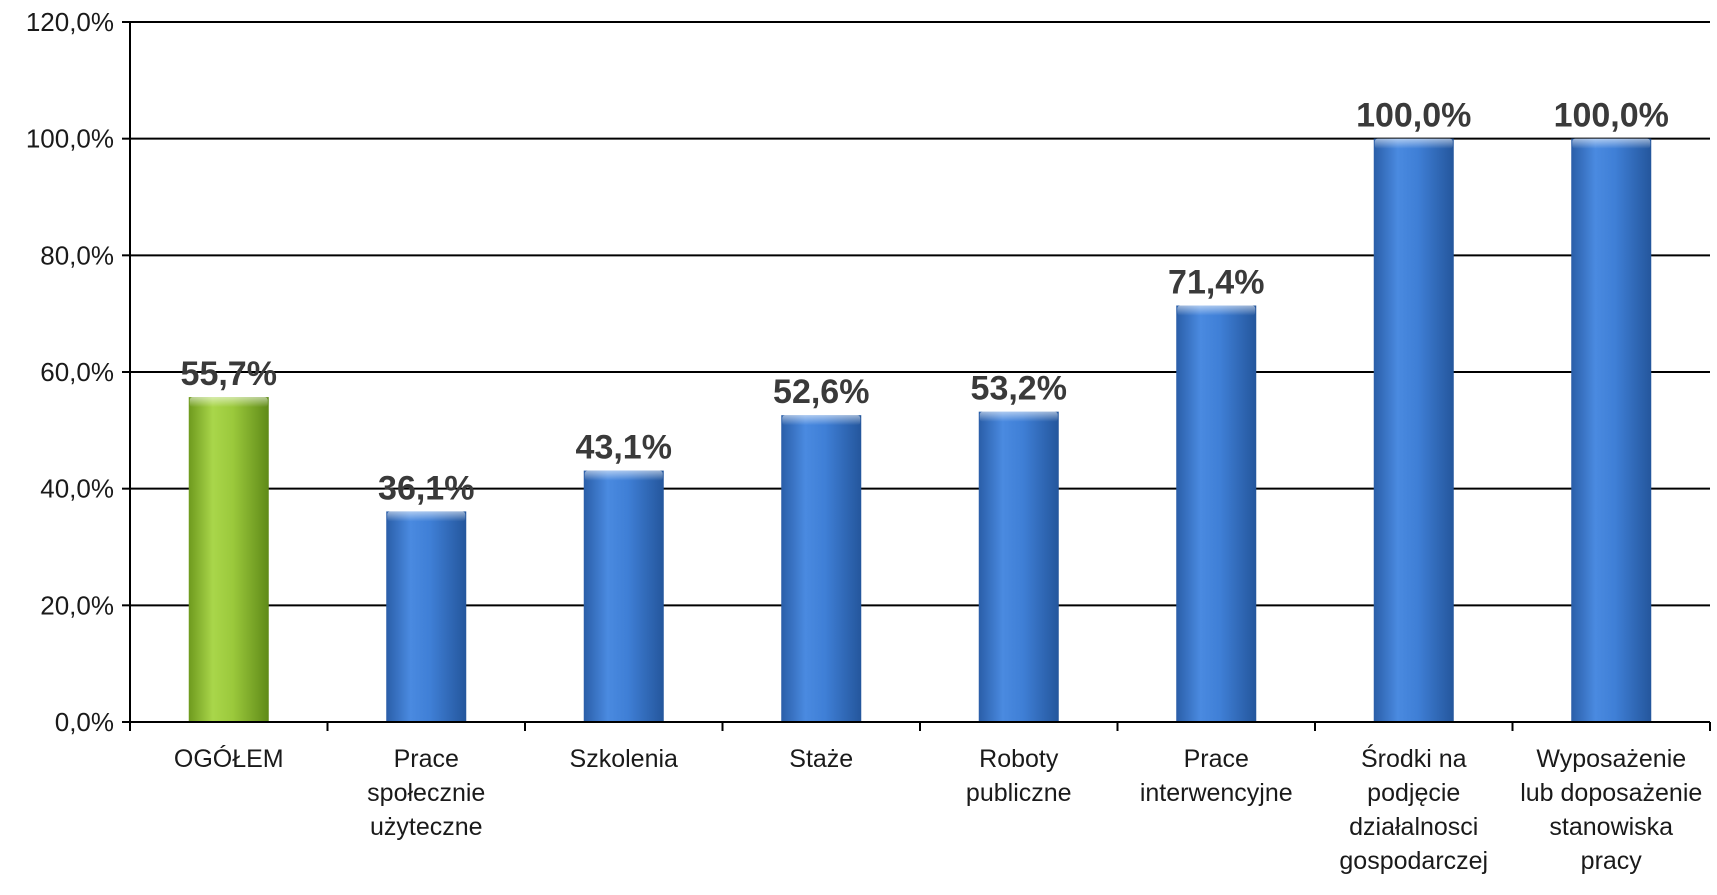 This screenshot has height=895, width=1717. What do you see at coordinates (1612, 861) in the screenshot?
I see `x-tick-label-7-line-3: pracy` at bounding box center [1612, 861].